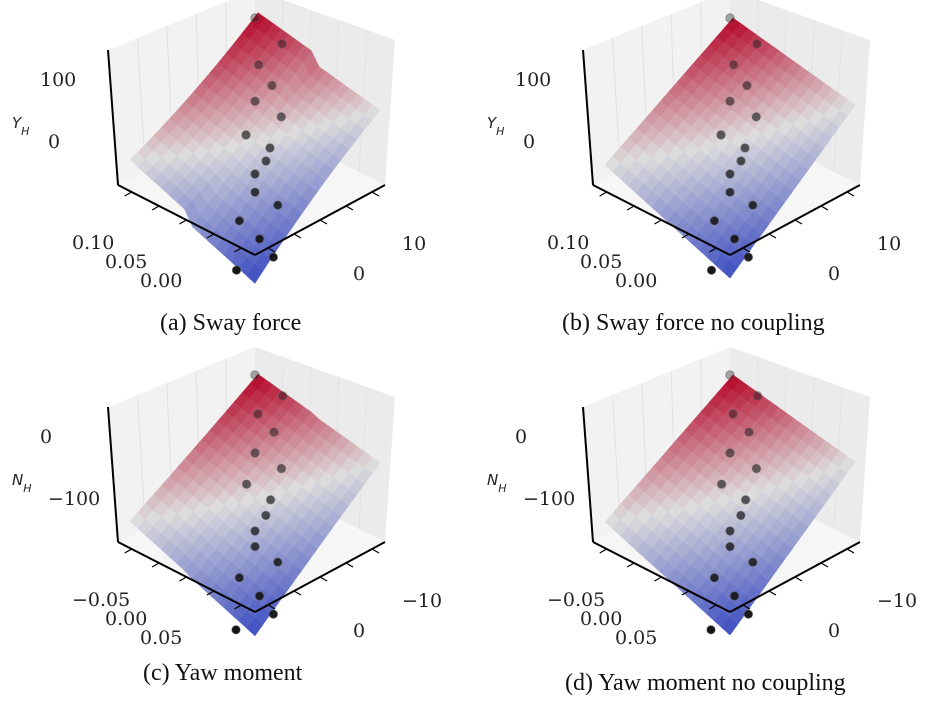  Describe the element at coordinates (889, 244) in the screenshot. I see `y-tick-label: 10` at that location.